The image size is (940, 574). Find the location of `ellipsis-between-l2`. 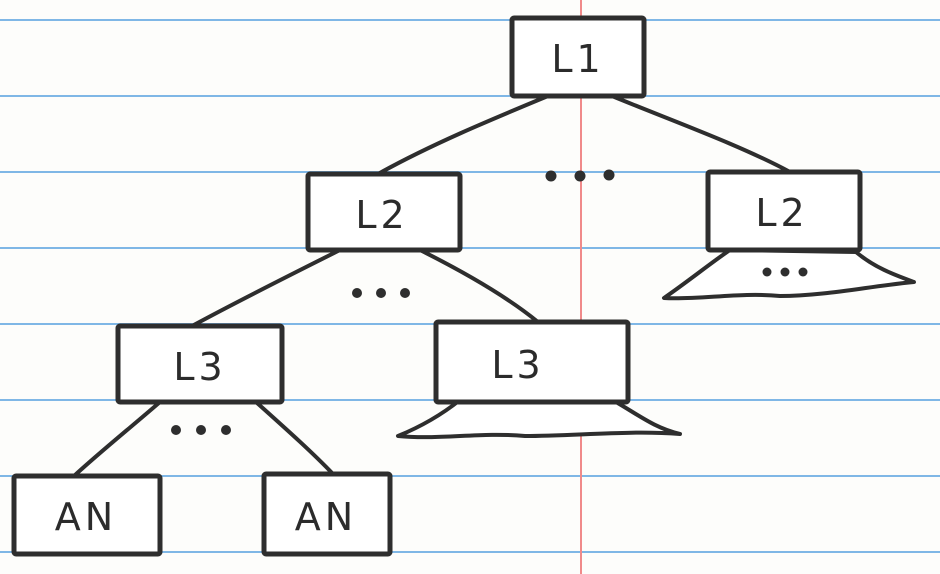

ellipsis-between-l2 is located at coordinates (580, 176).